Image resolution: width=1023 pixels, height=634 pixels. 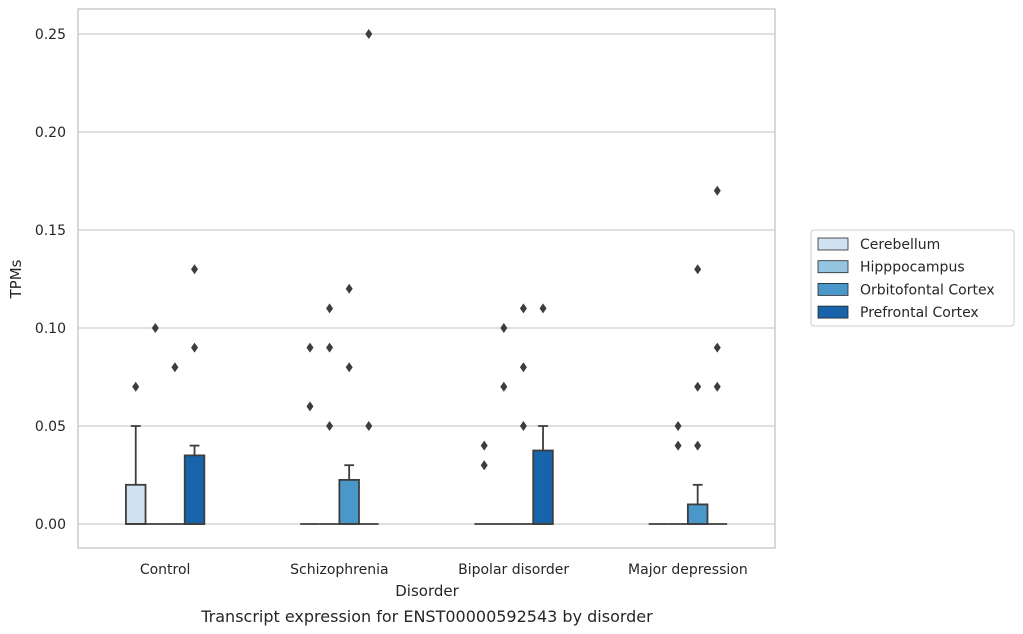 What do you see at coordinates (513, 570) in the screenshot?
I see `x-tick-label: Bipolar disorder` at bounding box center [513, 570].